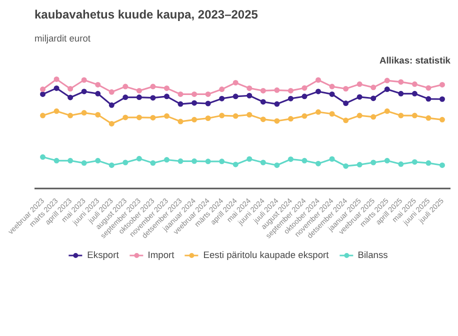 This screenshot has width=458, height=336. Describe the element at coordinates (62, 39) in the screenshot. I see `chart-subtitle: miljardit eurot` at that location.